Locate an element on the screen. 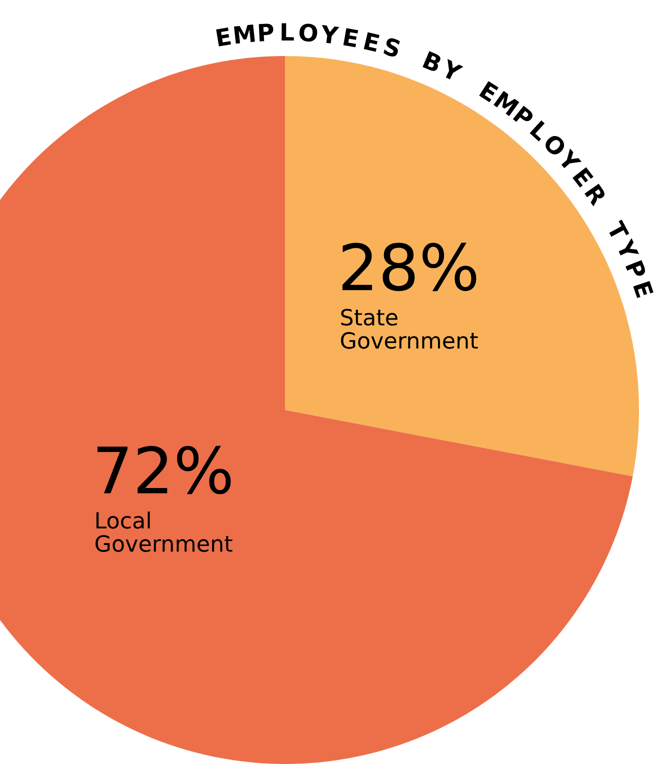 Image resolution: width=655 pixels, height=764 pixels. data-label: 28% is located at coordinates (409, 267).